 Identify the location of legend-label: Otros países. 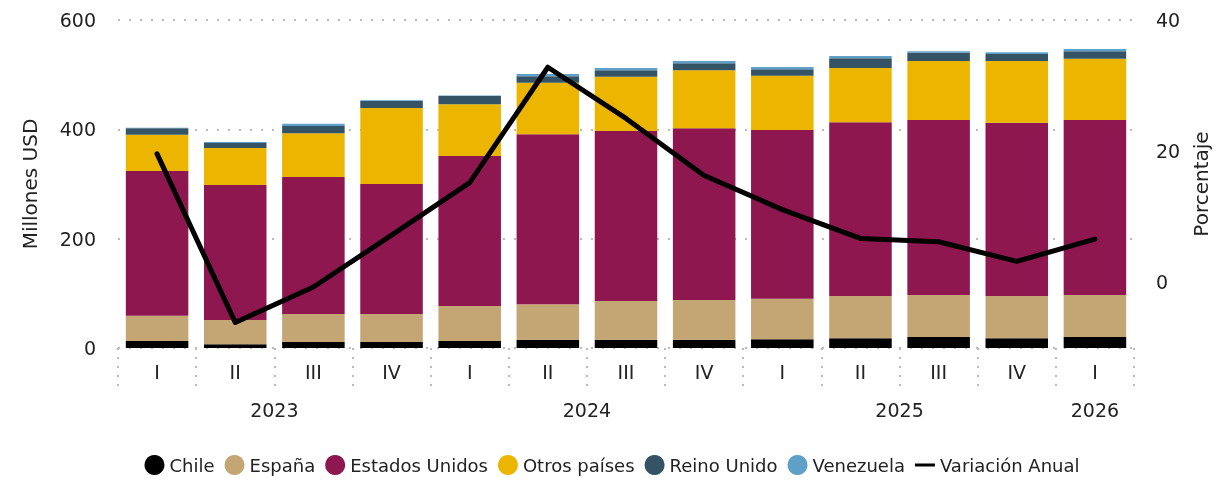
(578, 465).